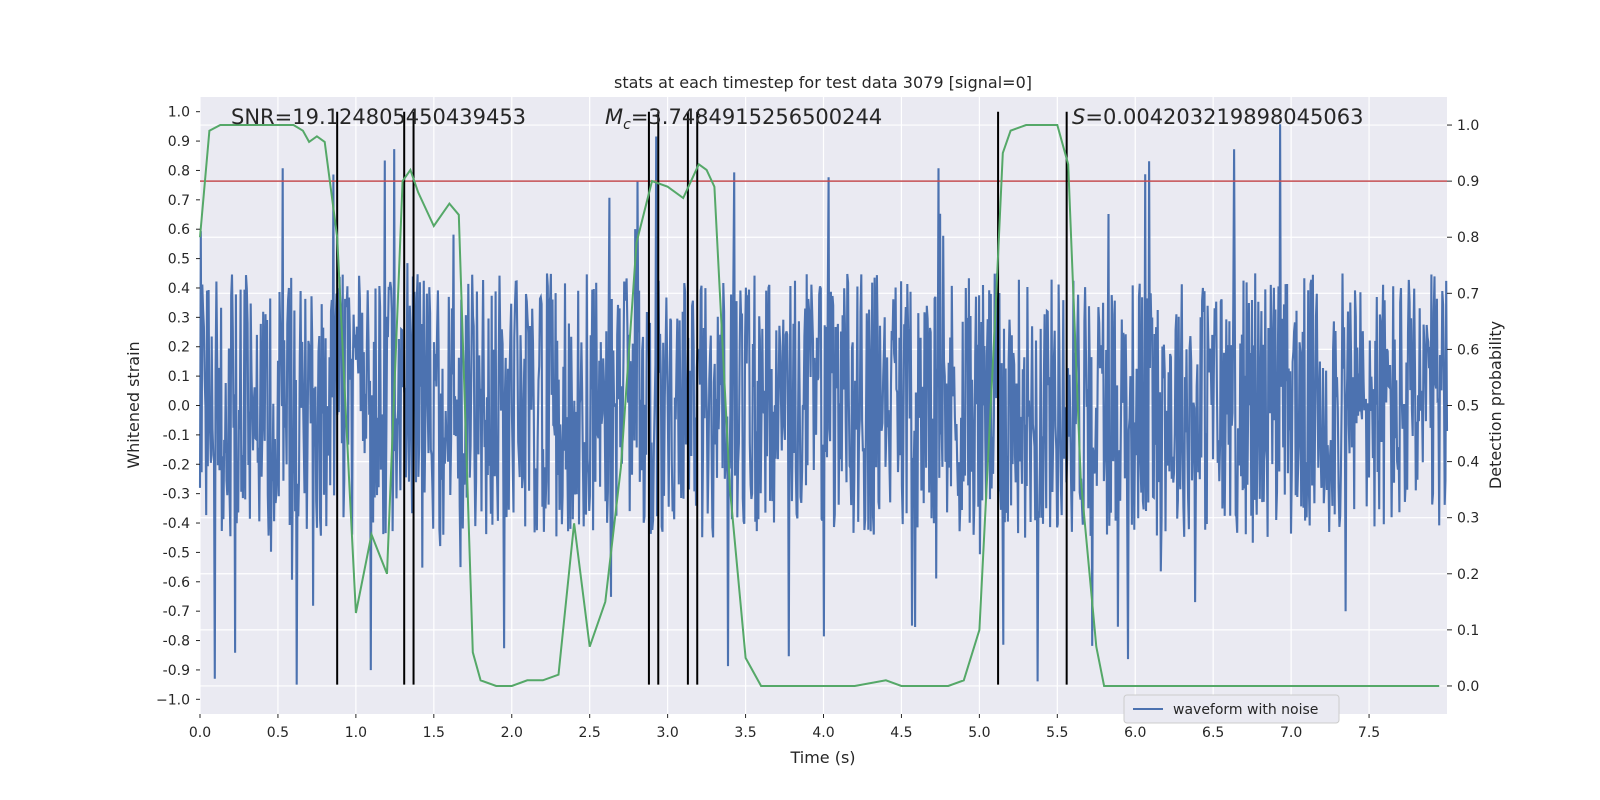 The image size is (1600, 800). What do you see at coordinates (745, 733) in the screenshot?
I see `x-tick-label: 3.5` at bounding box center [745, 733].